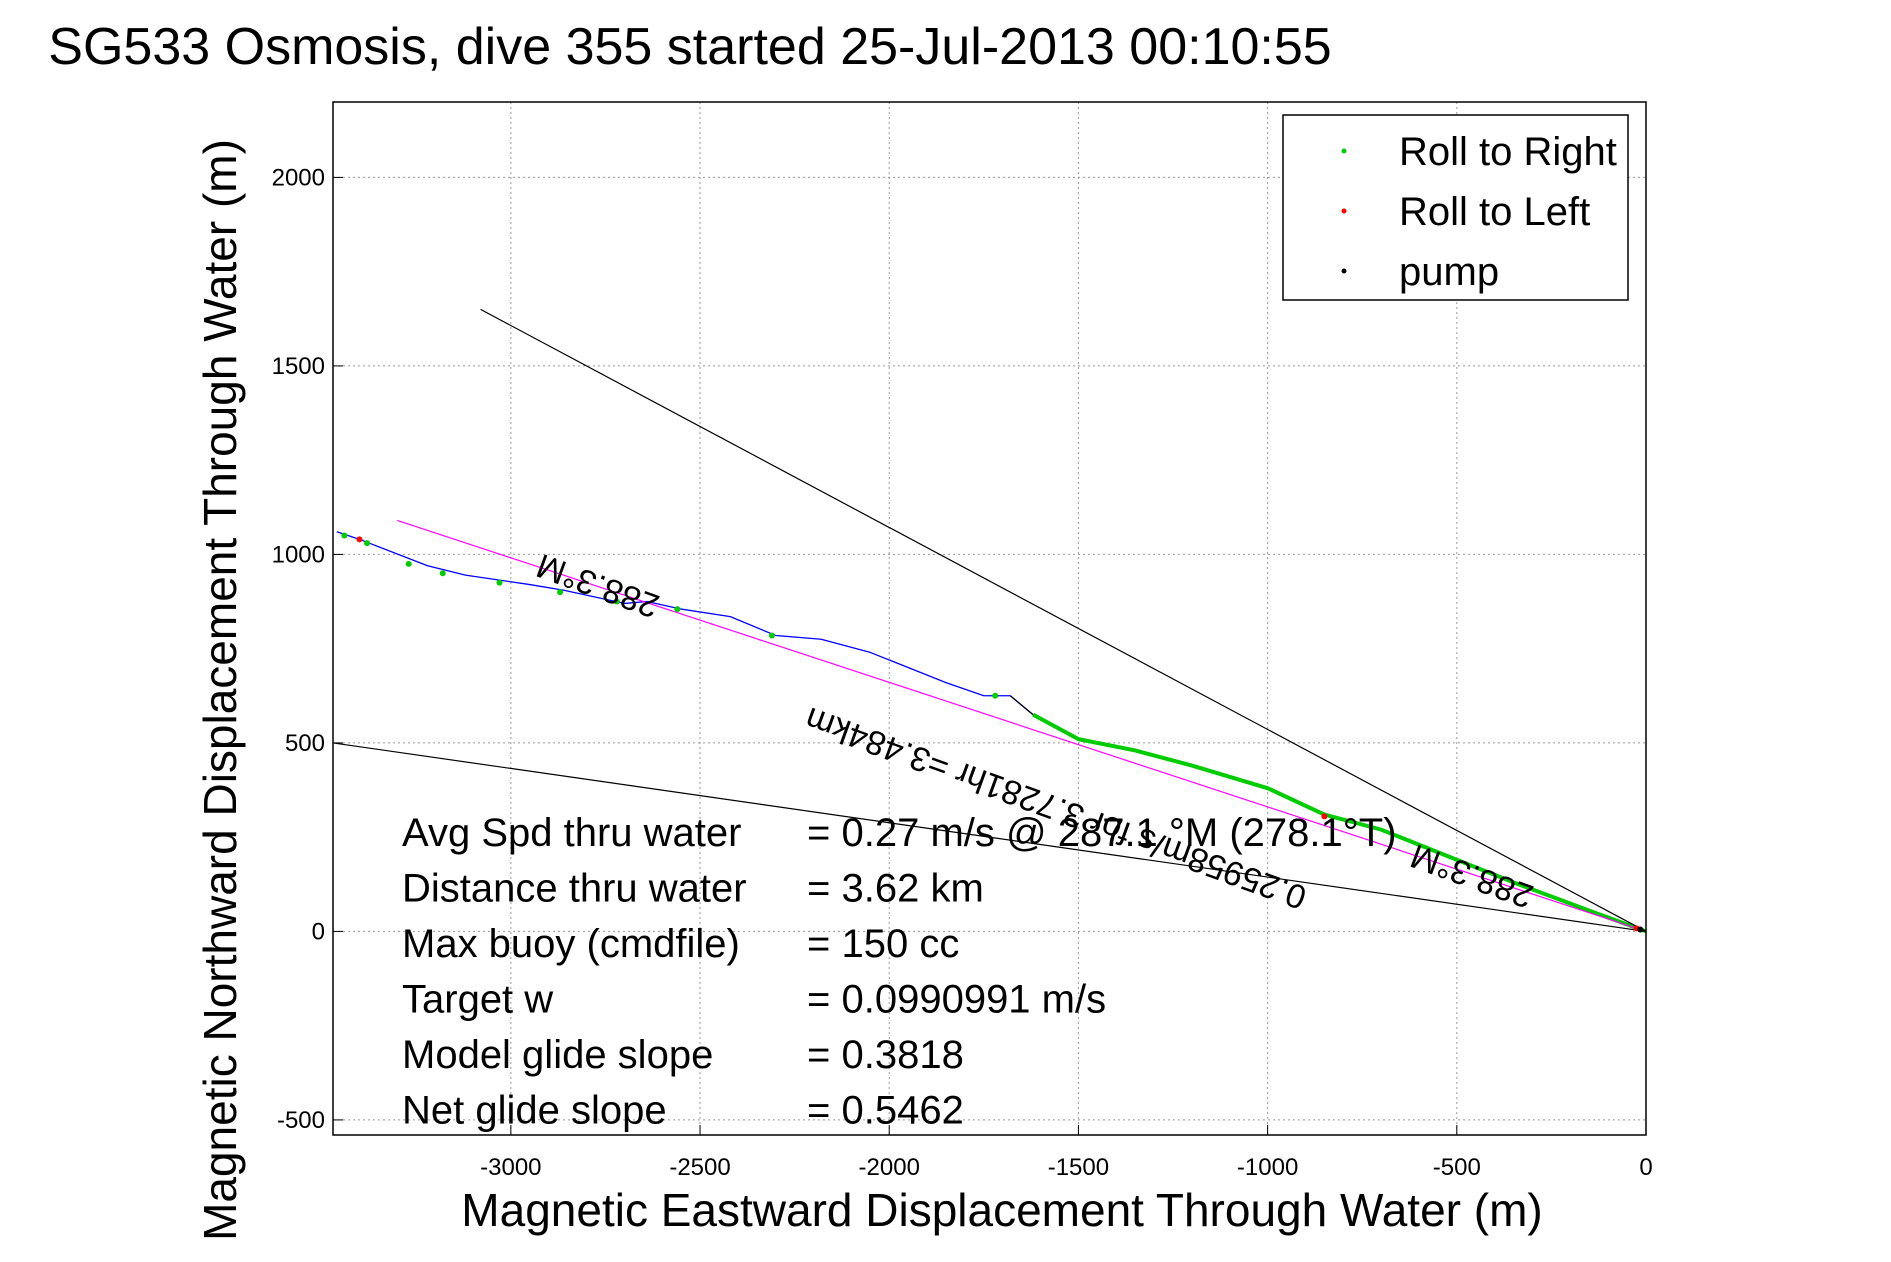 This screenshot has width=1891, height=1262. I want to click on legend-box, so click(1455, 207).